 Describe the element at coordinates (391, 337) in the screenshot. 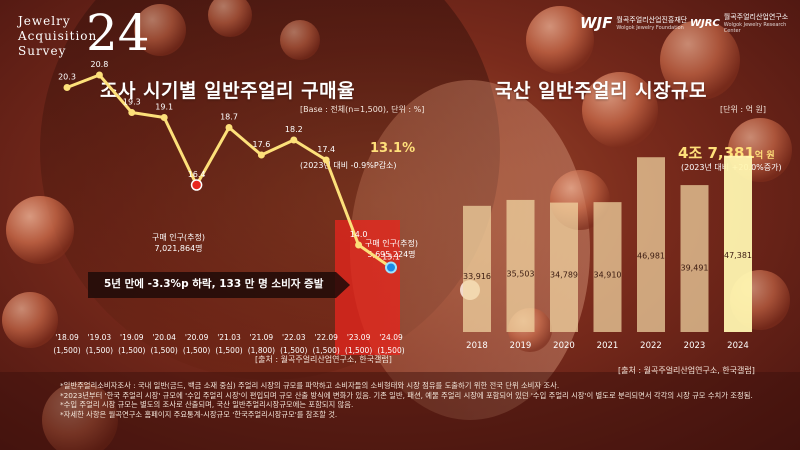

I see `x-tick-label: '24.09` at that location.